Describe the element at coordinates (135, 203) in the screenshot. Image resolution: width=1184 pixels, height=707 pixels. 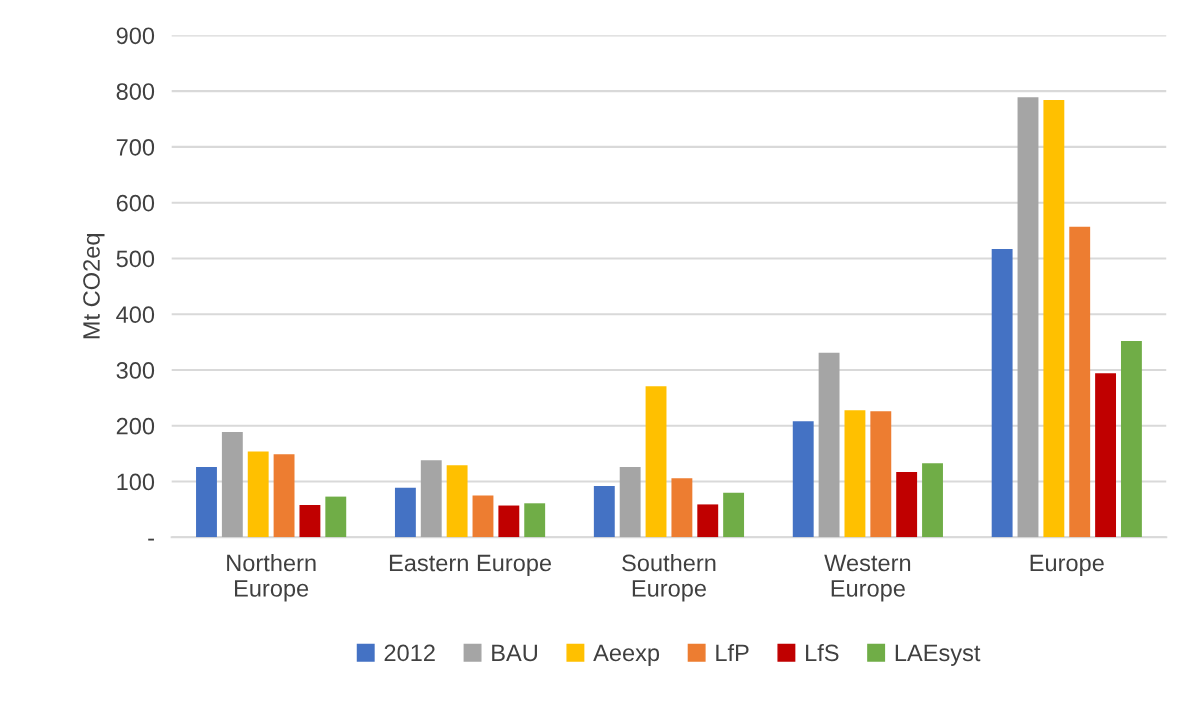
I see `y-tick-label: 600` at that location.